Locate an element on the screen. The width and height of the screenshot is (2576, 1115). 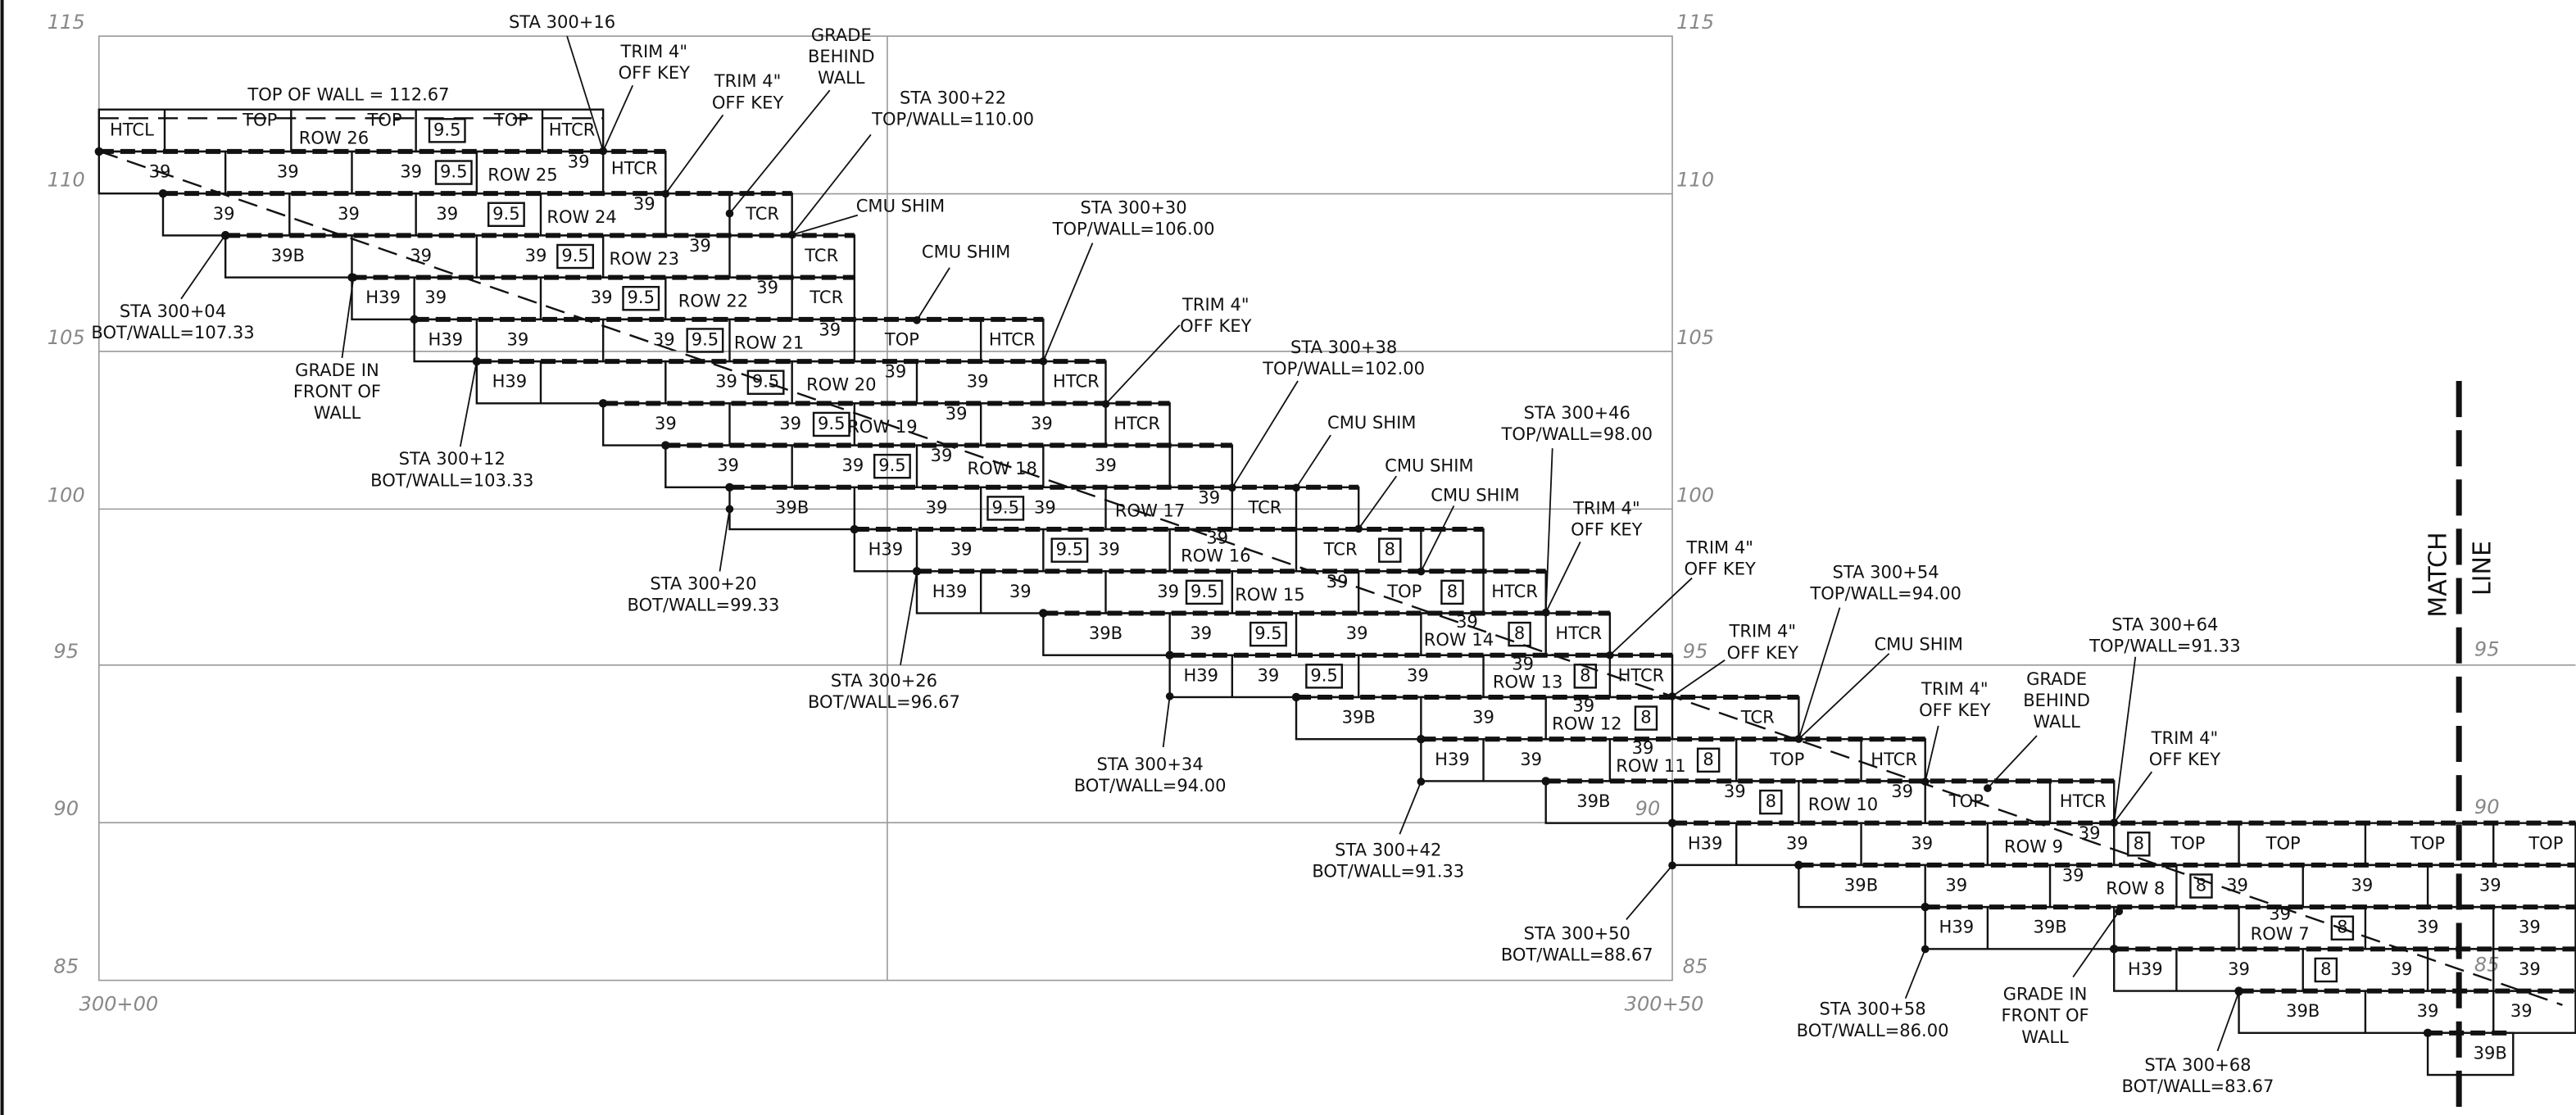
annotation-text: STA 300+38 is located at coordinates (1343, 347).